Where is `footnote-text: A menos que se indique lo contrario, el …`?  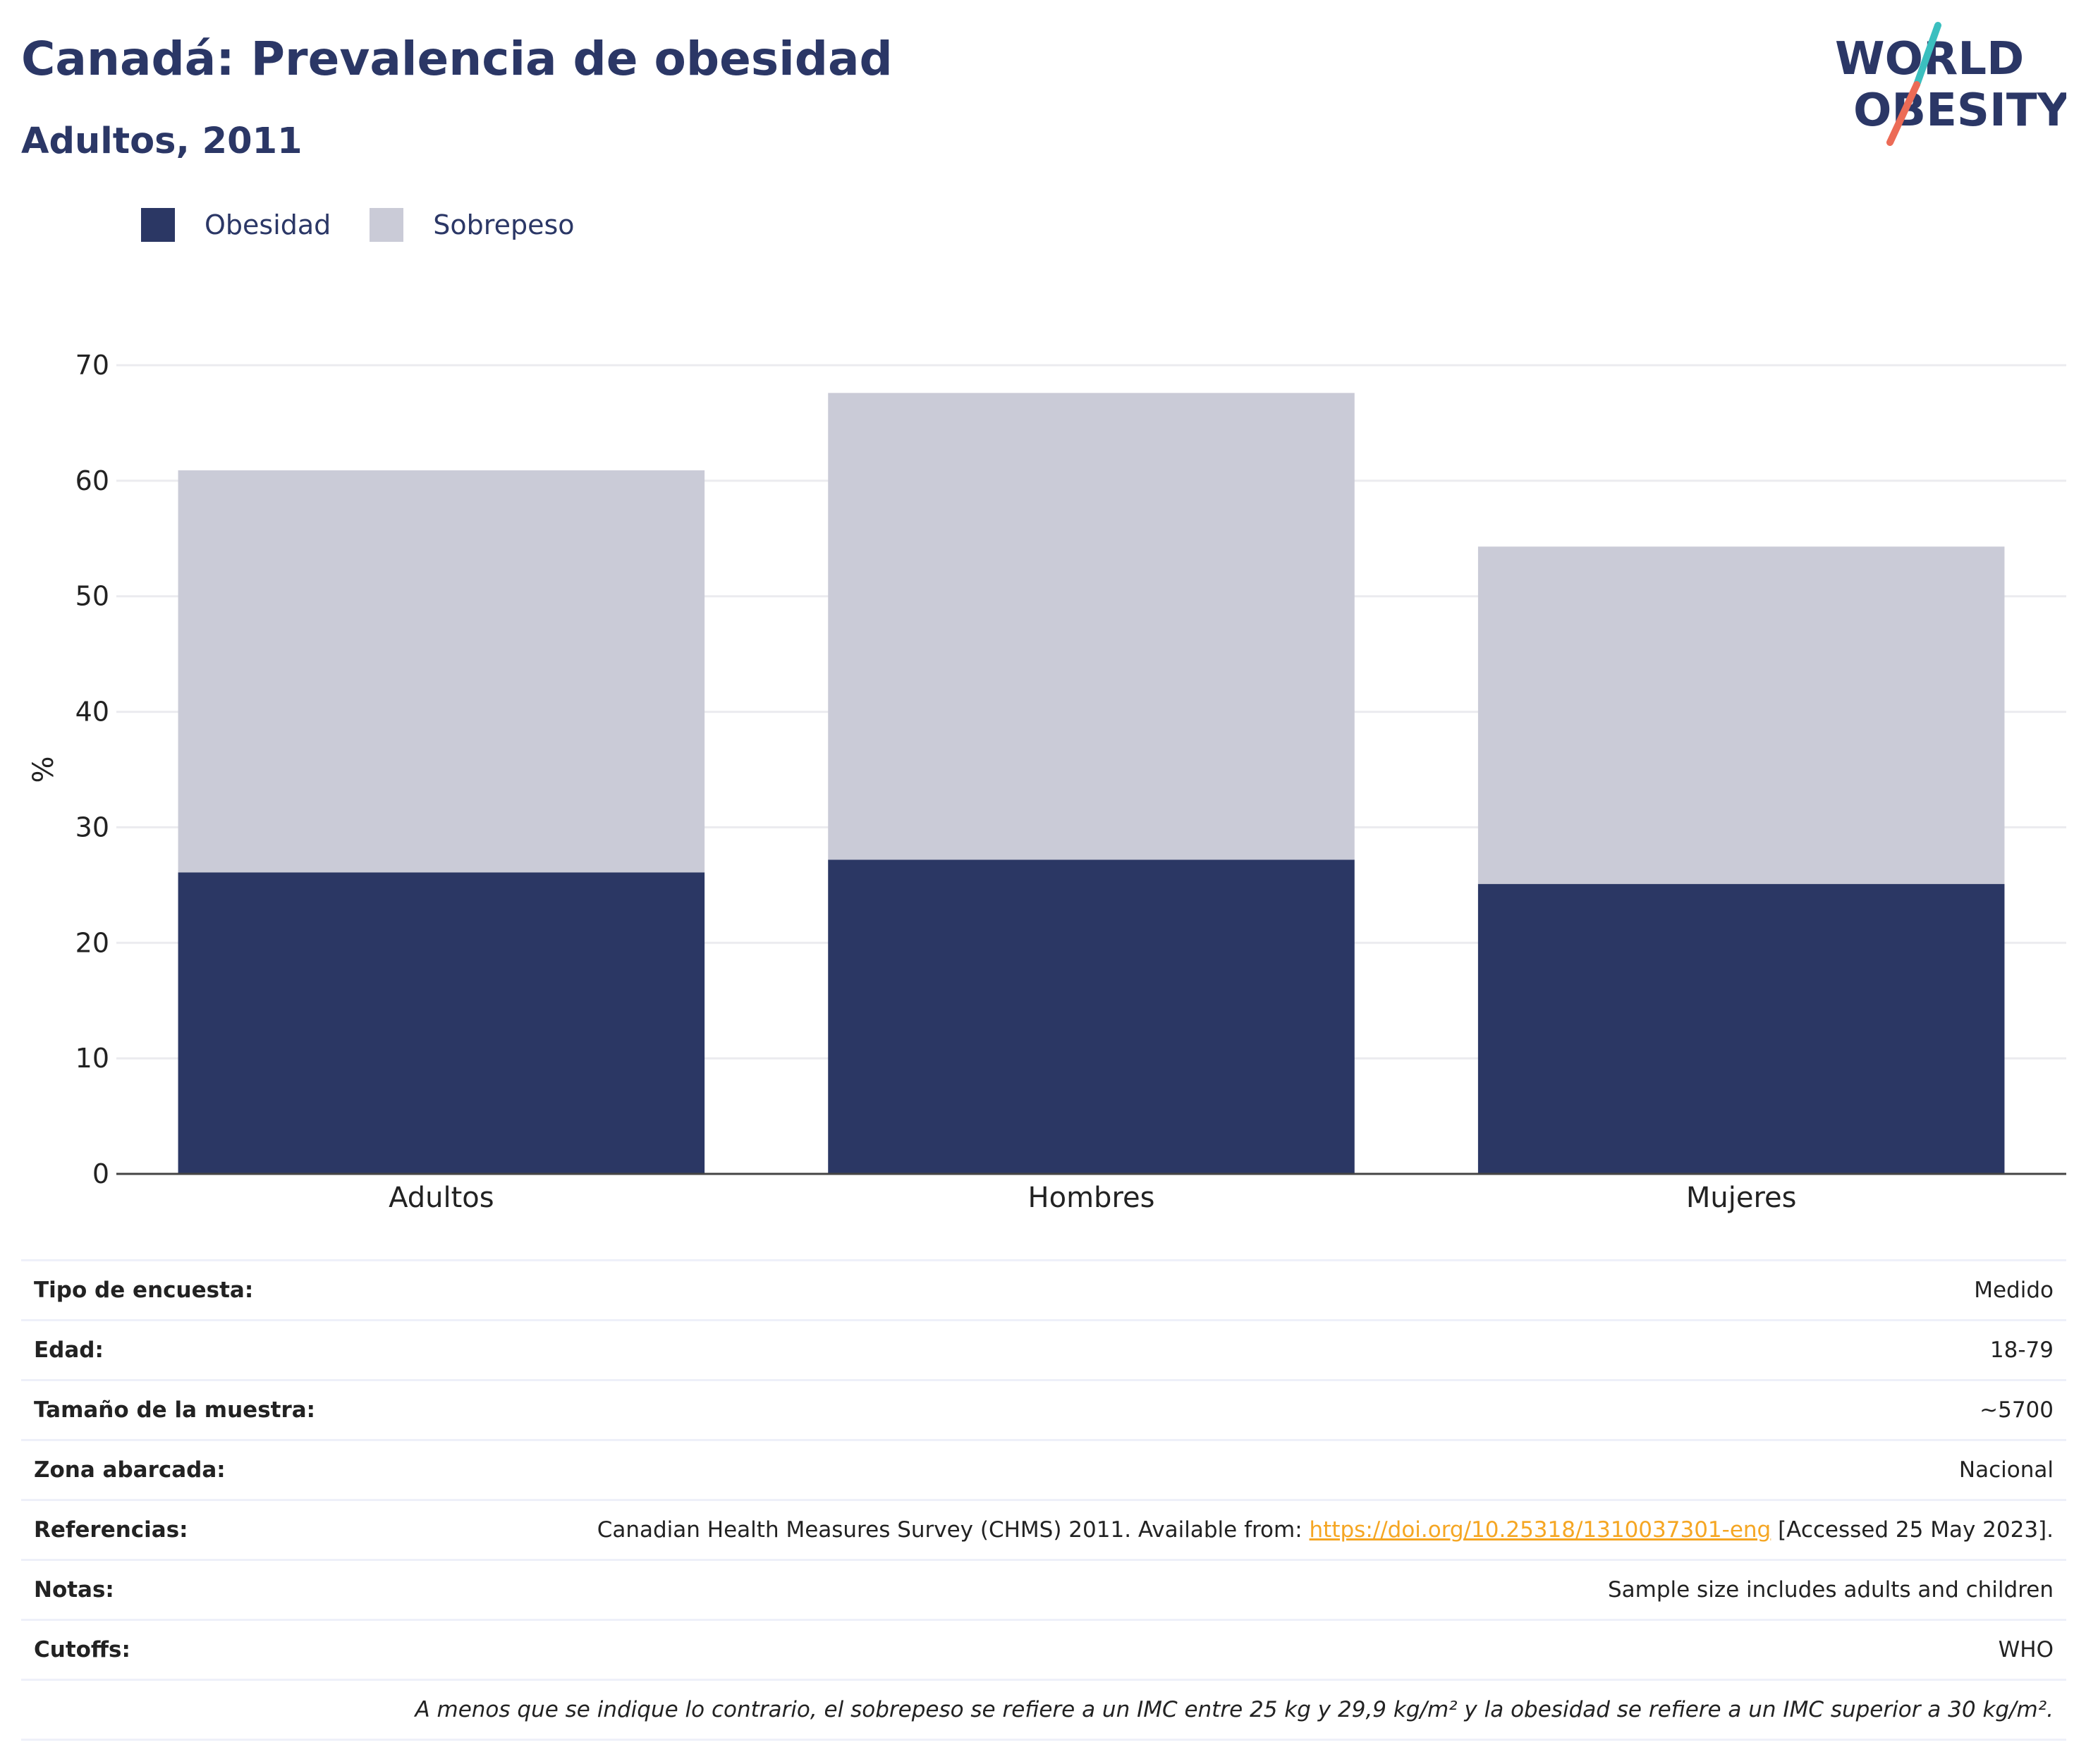
footnote-text: A menos que se indique lo contrario, el … is located at coordinates (1043, 1710).